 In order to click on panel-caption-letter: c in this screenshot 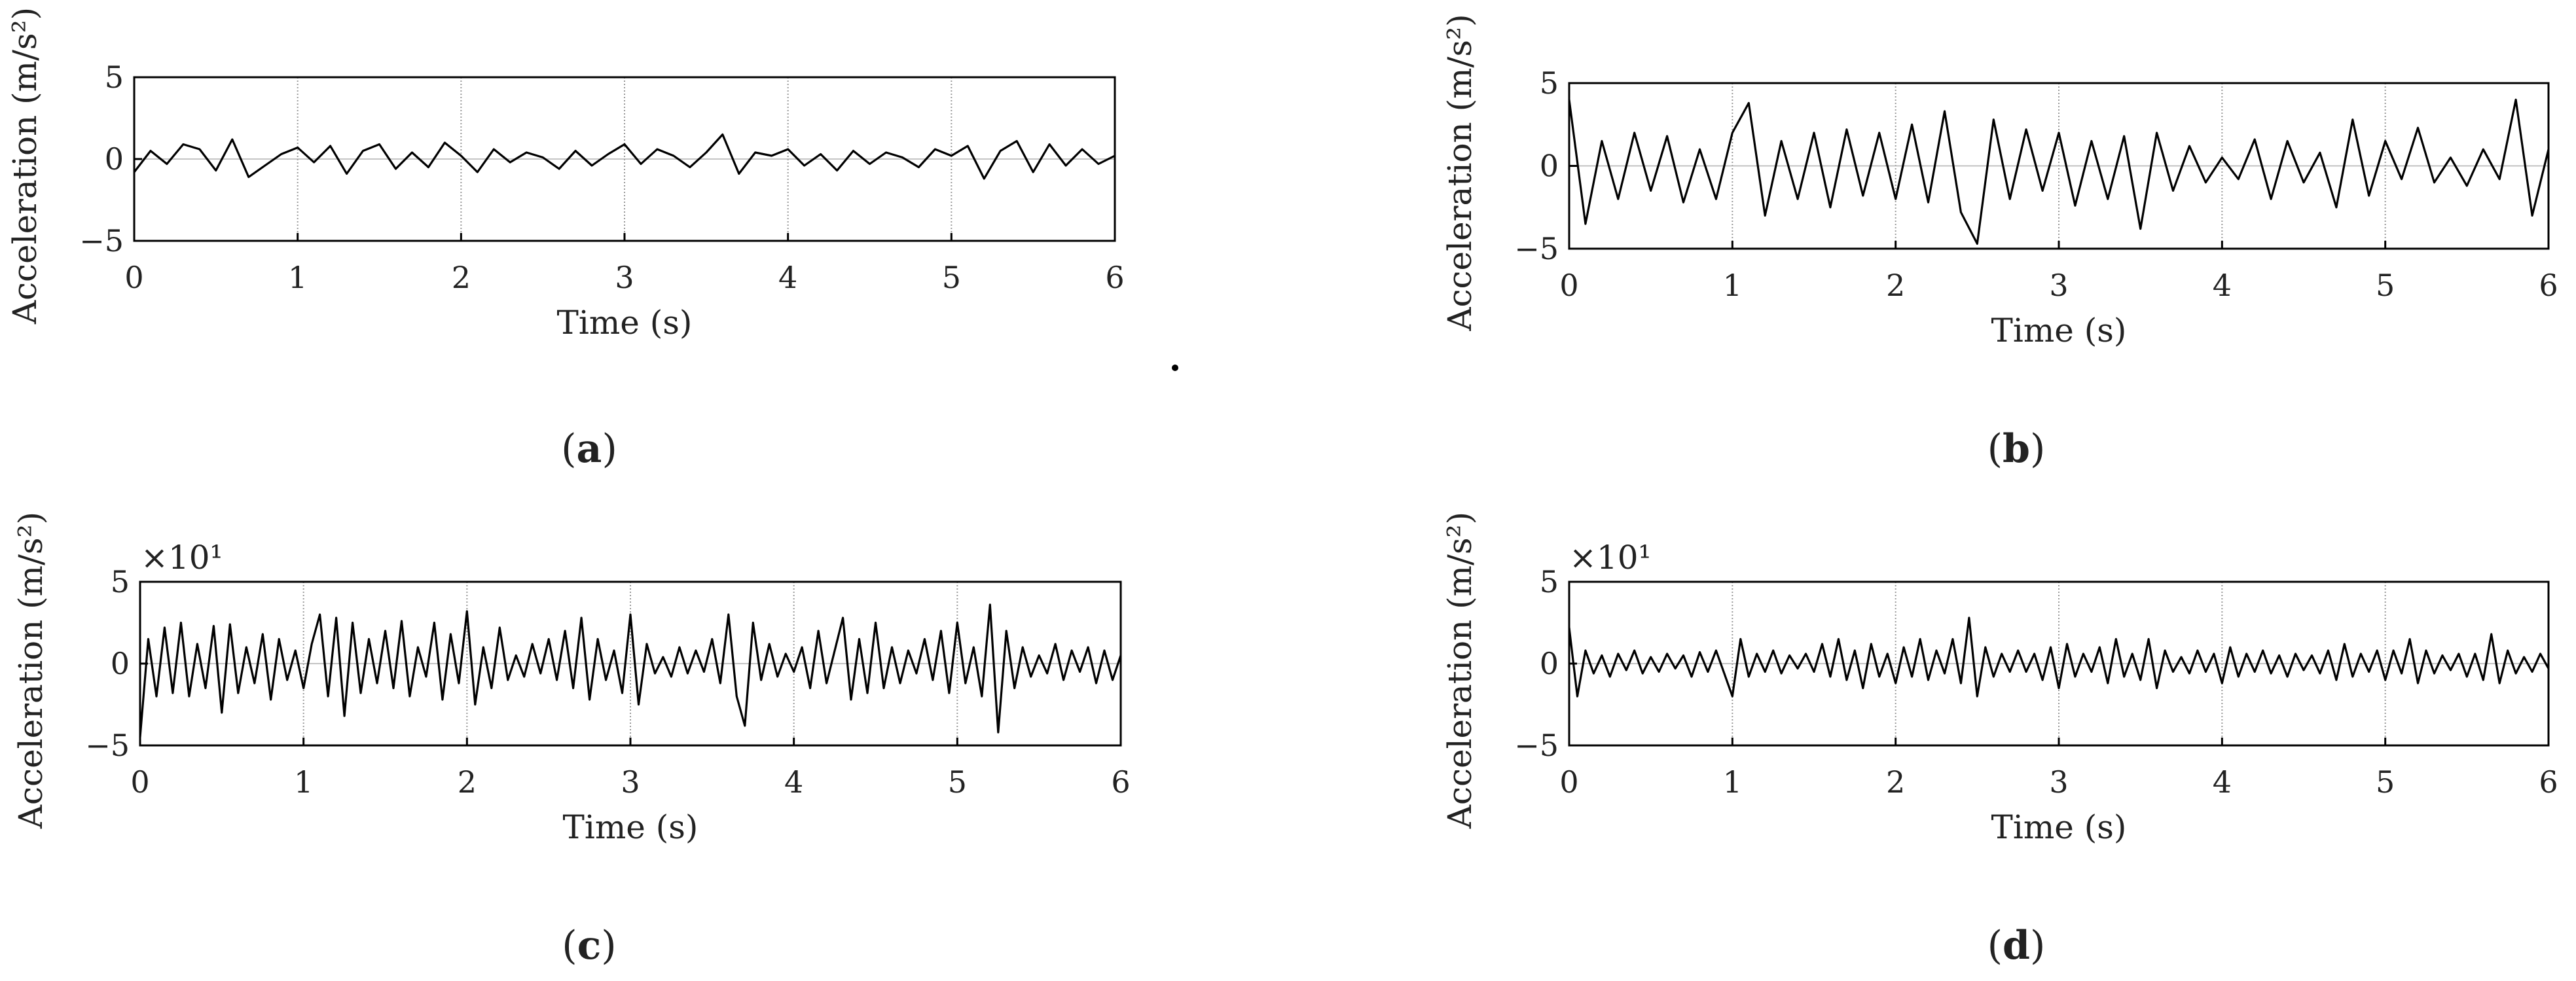, I will do `click(589, 946)`.